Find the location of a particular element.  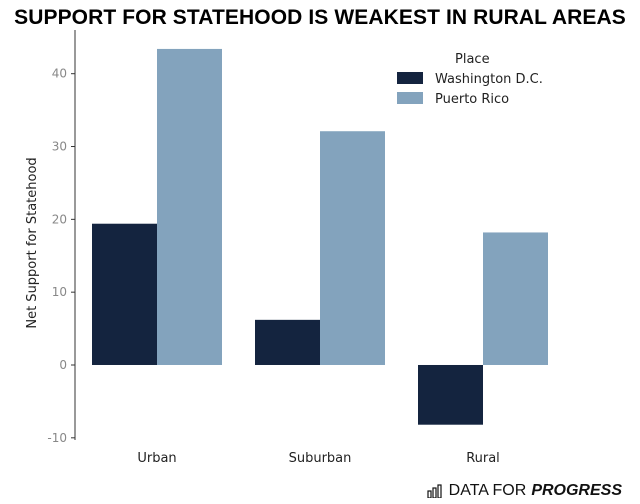

brand-strong: PROGRESS is located at coordinates (576, 490).